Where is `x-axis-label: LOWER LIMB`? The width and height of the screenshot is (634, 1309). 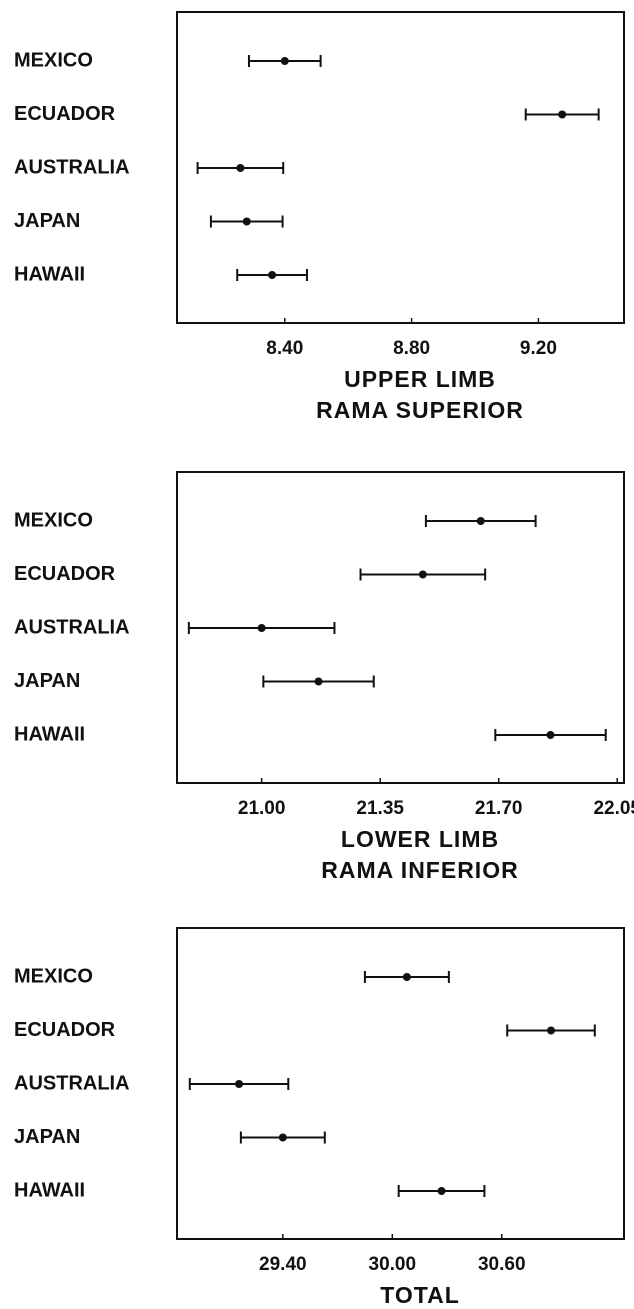
x-axis-label: LOWER LIMB is located at coordinates (420, 839).